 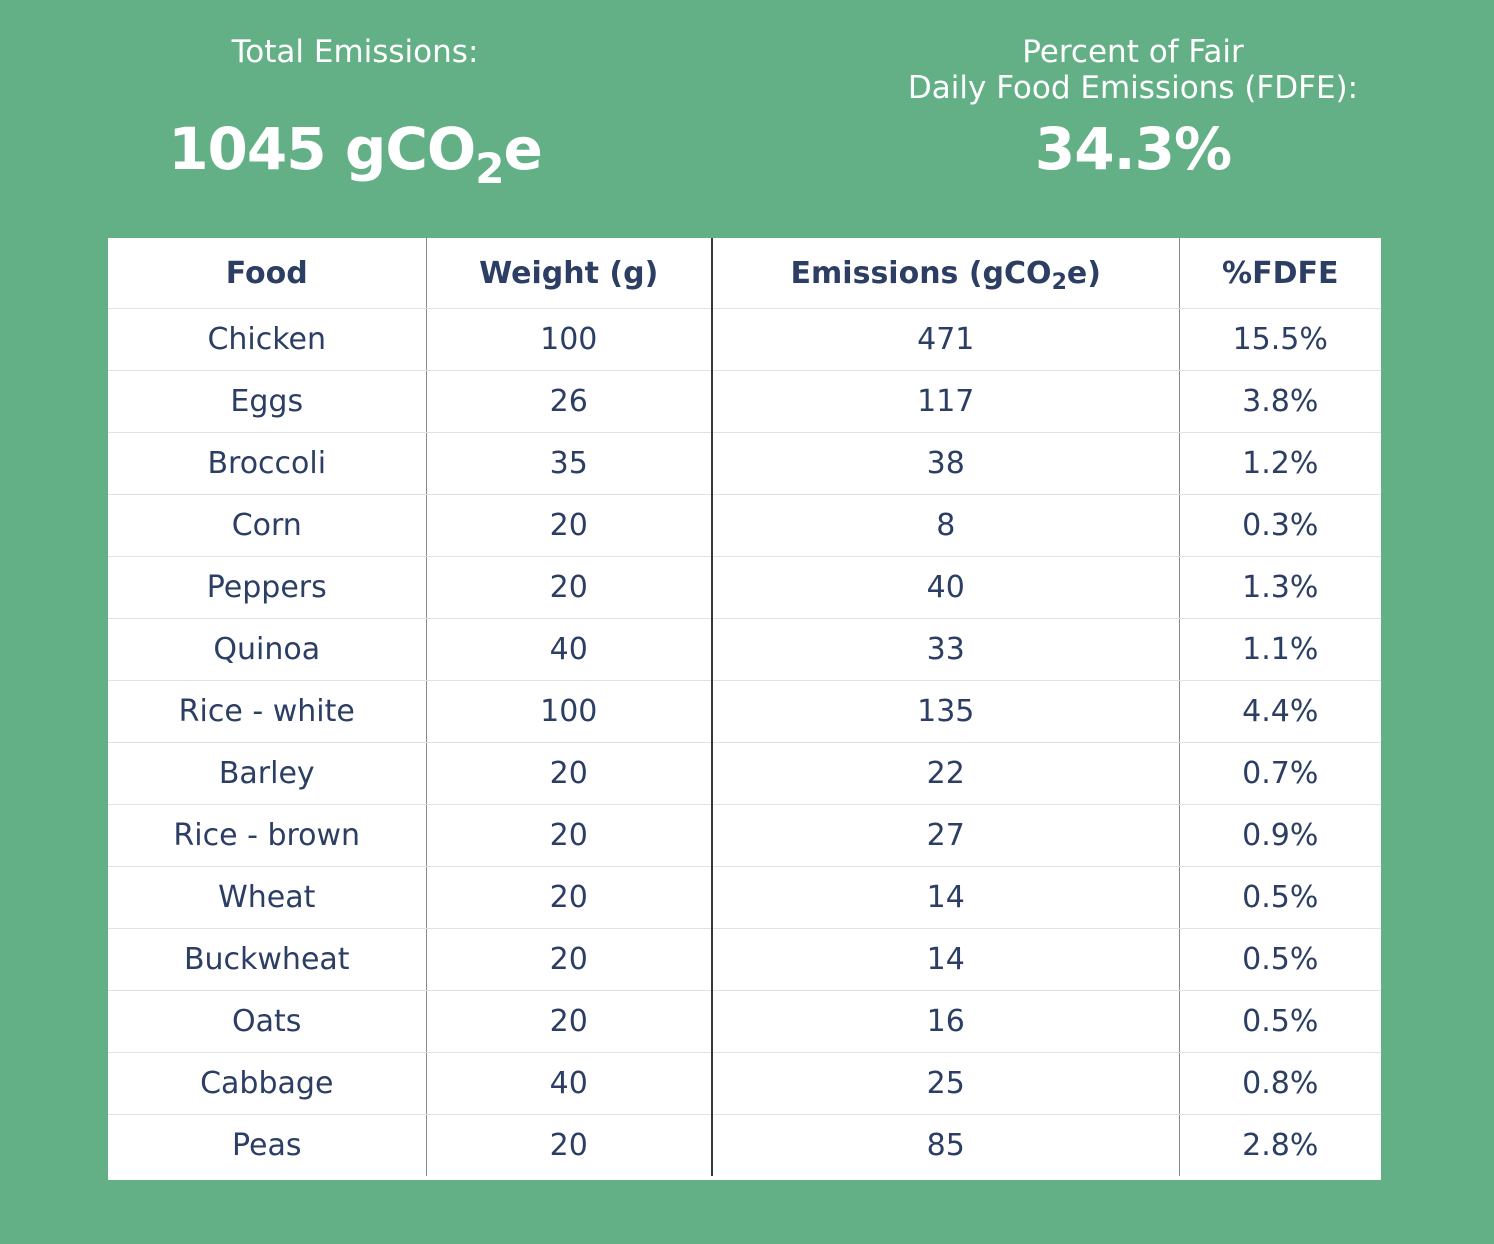 I want to click on table-row: Rice - white 100 135 4.4%, so click(x=744, y=711).